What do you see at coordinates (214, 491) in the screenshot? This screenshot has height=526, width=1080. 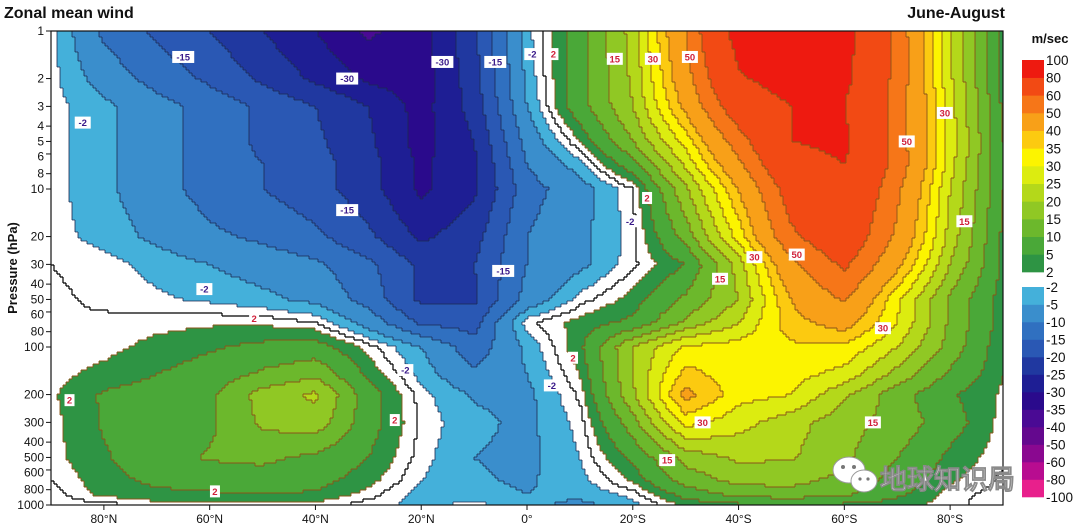 I see `contour-label: 2` at bounding box center [214, 491].